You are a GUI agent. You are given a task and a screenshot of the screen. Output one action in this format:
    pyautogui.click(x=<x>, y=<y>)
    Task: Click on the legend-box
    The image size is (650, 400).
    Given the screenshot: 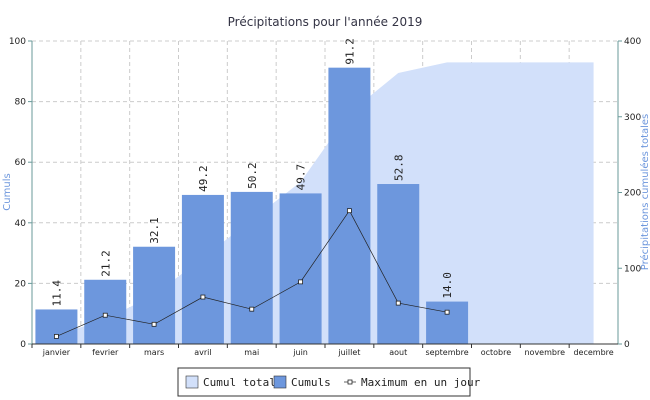 What is the action you would take?
    pyautogui.click(x=324, y=382)
    